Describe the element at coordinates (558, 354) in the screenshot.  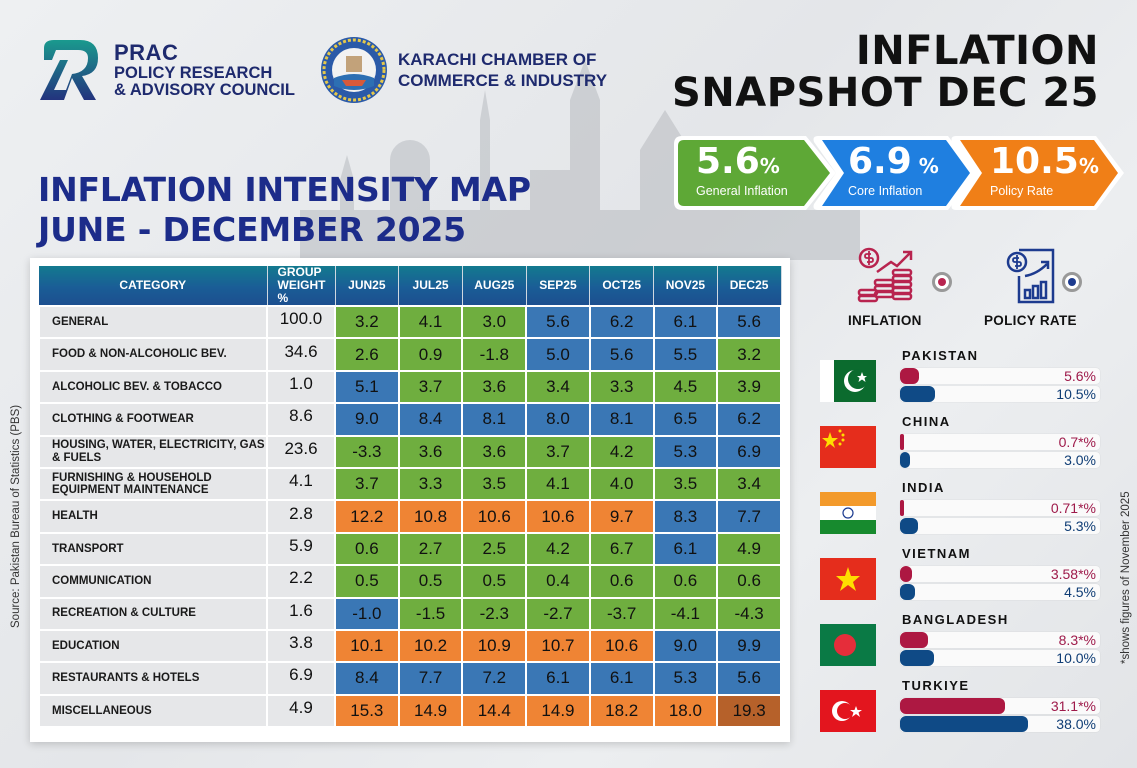
I see `value-cell: 5.0` at that location.